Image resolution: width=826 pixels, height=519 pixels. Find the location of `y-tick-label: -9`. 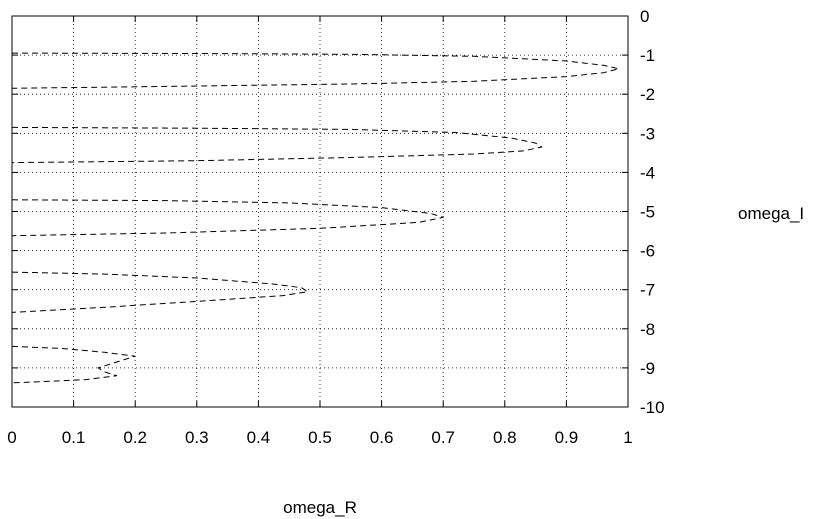

y-tick-label: -9 is located at coordinates (647, 368).